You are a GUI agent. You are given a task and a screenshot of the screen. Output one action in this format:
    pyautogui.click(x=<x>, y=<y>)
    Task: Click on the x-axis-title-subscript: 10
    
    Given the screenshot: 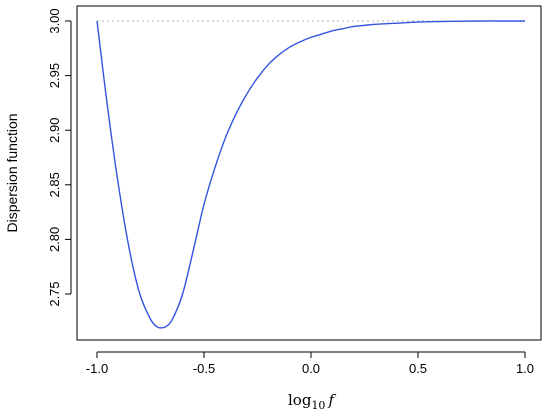 What is the action you would take?
    pyautogui.click(x=318, y=405)
    